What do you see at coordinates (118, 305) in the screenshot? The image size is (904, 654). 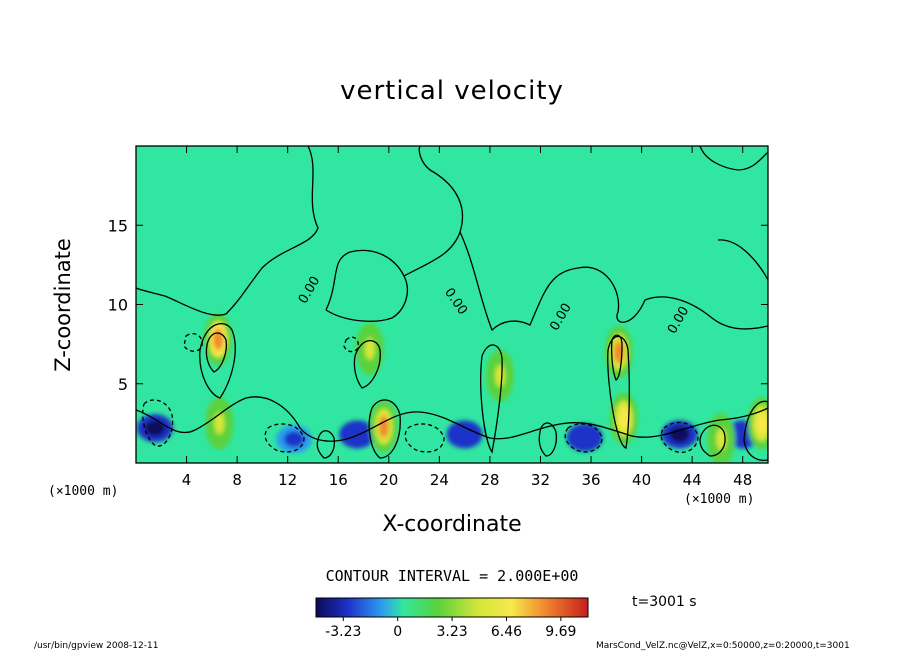 I see `y-tick-label: 10` at bounding box center [118, 305].